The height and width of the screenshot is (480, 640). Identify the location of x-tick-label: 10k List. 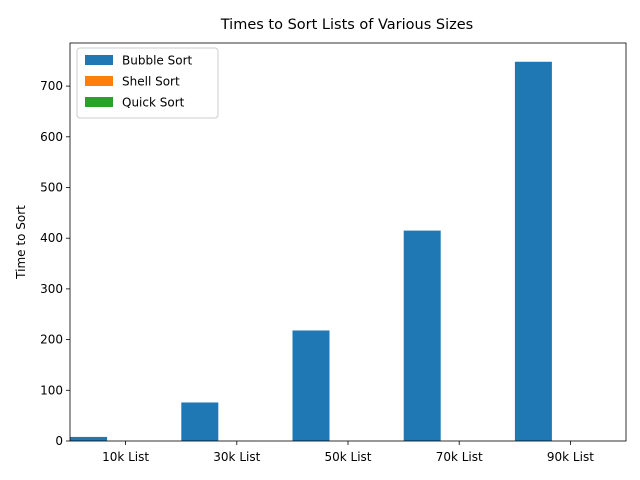
(125, 457).